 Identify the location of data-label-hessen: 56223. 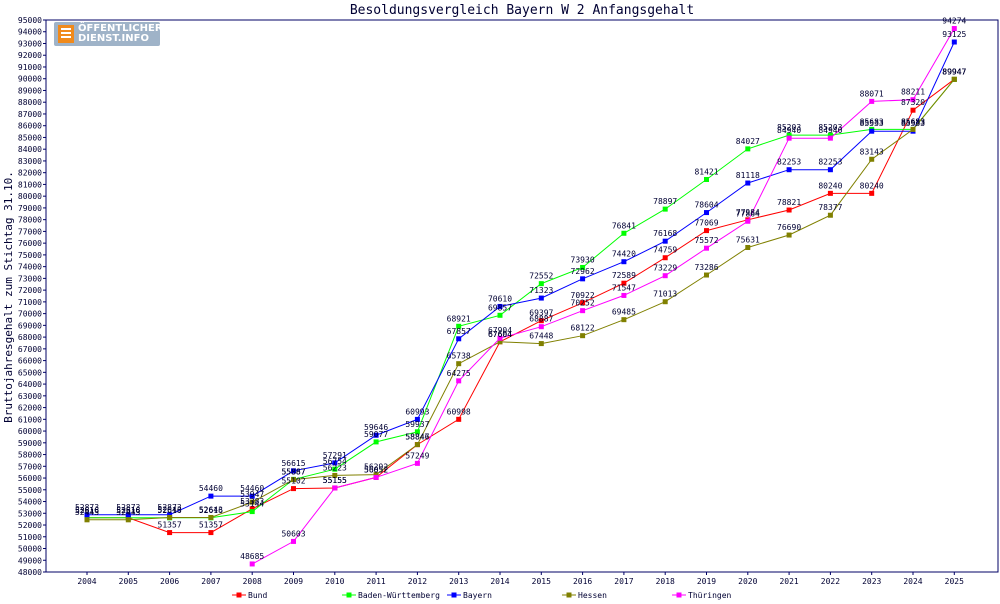
(335, 467).